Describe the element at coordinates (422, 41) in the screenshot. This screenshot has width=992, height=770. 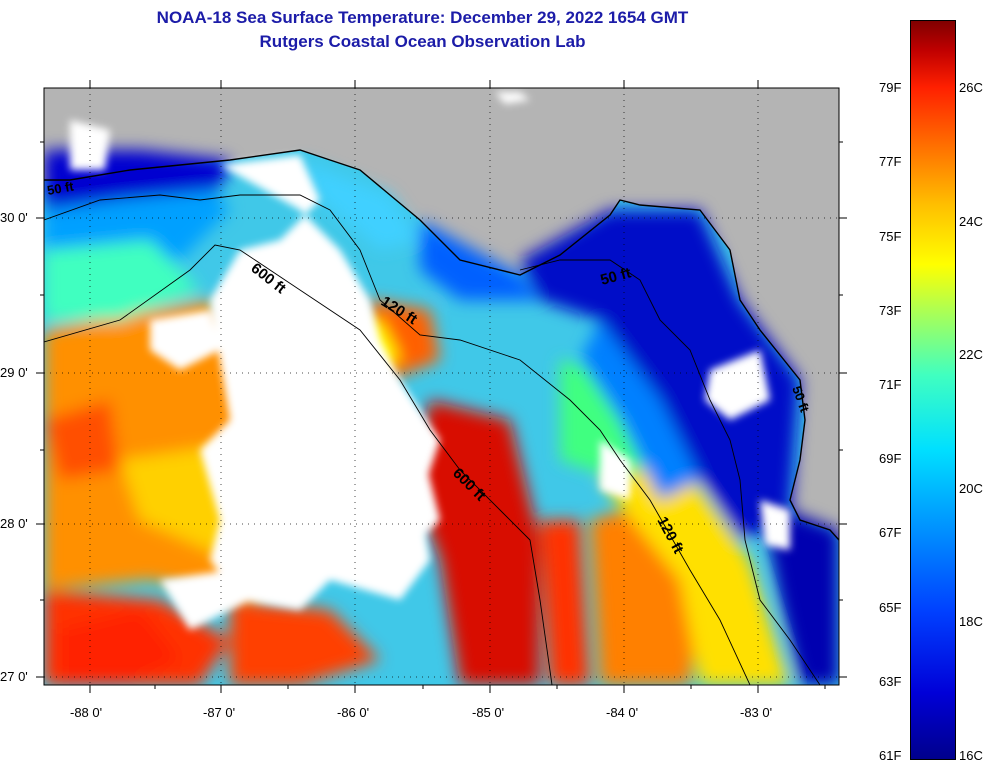
I see `map-subtitle: Rutgers Coastal Ocean Observation Lab` at that location.